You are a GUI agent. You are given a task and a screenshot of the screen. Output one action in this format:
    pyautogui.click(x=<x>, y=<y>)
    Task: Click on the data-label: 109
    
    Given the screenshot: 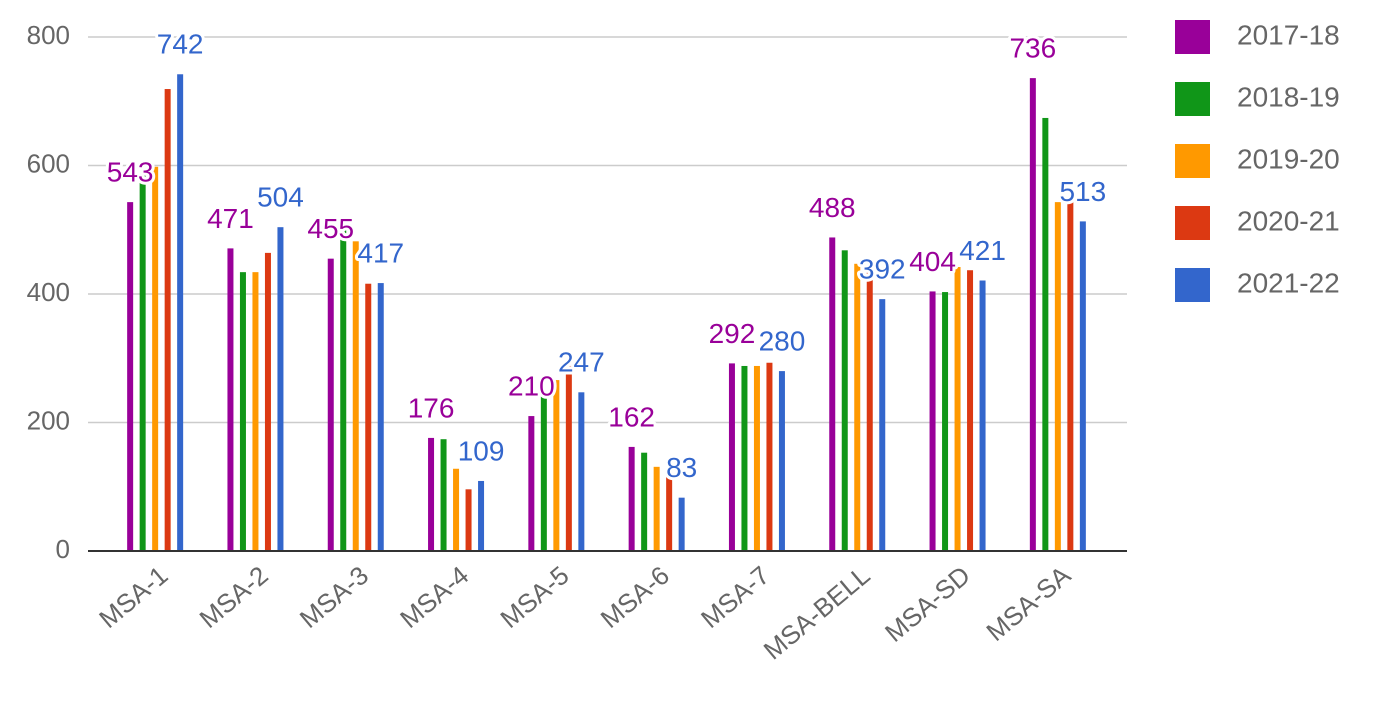 What is the action you would take?
    pyautogui.click(x=481, y=450)
    